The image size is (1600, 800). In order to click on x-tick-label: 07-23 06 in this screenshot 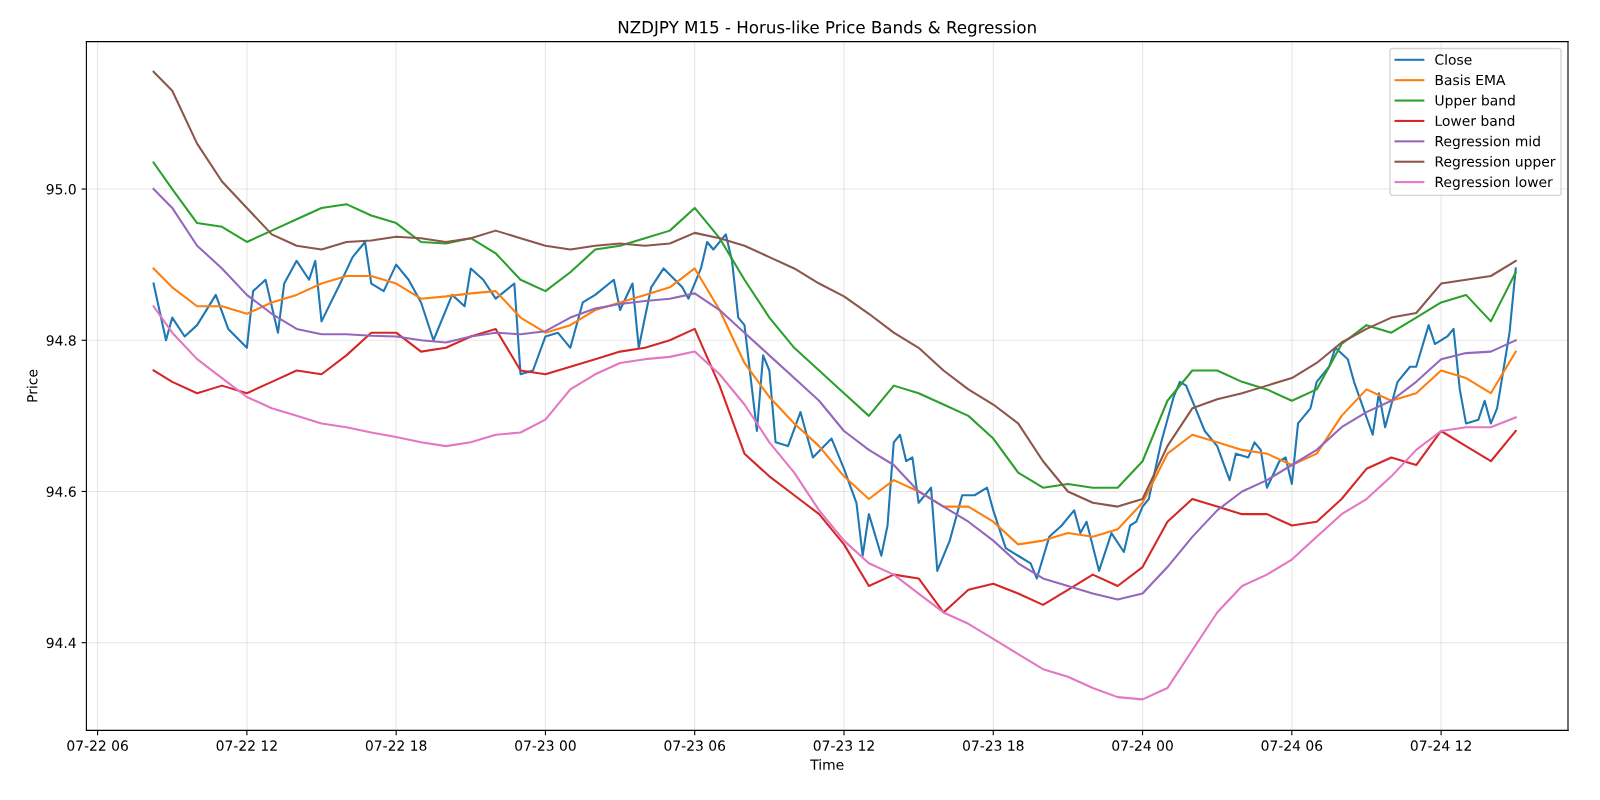, I will do `click(695, 745)`.